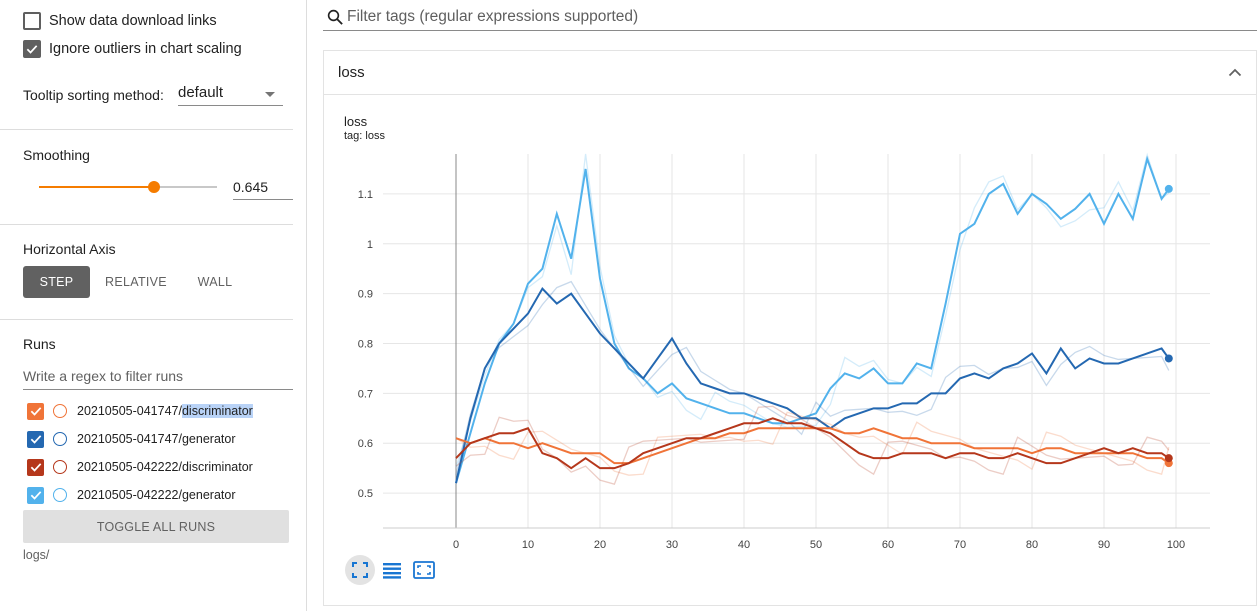 Image resolution: width=1257 pixels, height=611 pixels. Describe the element at coordinates (230, 94) in the screenshot. I see `tooltip-sorting-select: default` at that location.